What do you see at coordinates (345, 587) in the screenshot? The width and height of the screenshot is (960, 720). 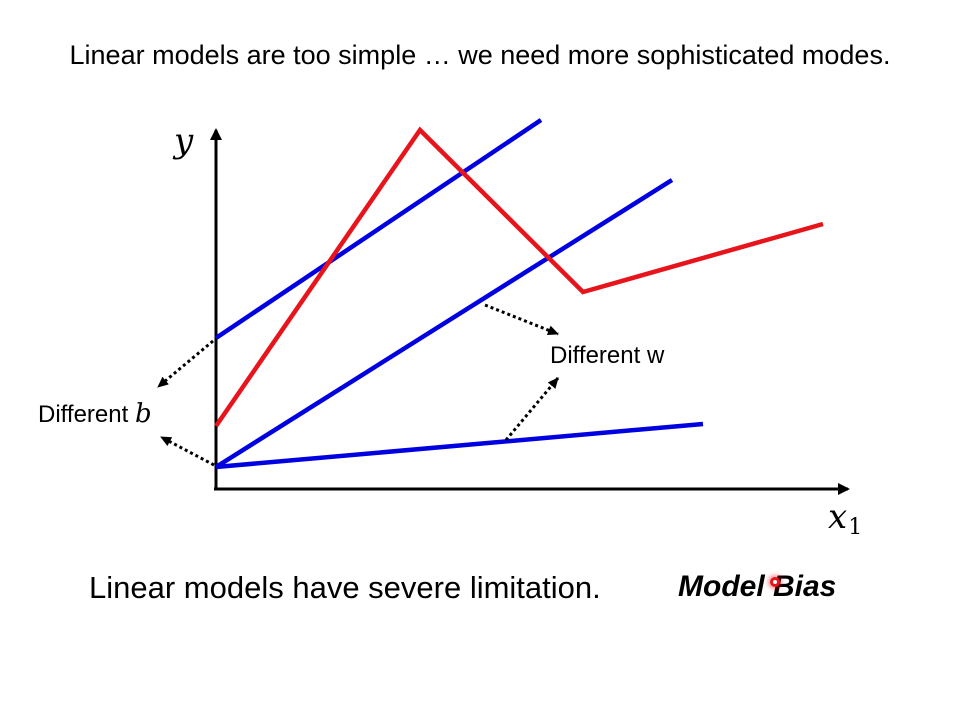 I see `slide-caption: Linear models have severe limitation.` at bounding box center [345, 587].